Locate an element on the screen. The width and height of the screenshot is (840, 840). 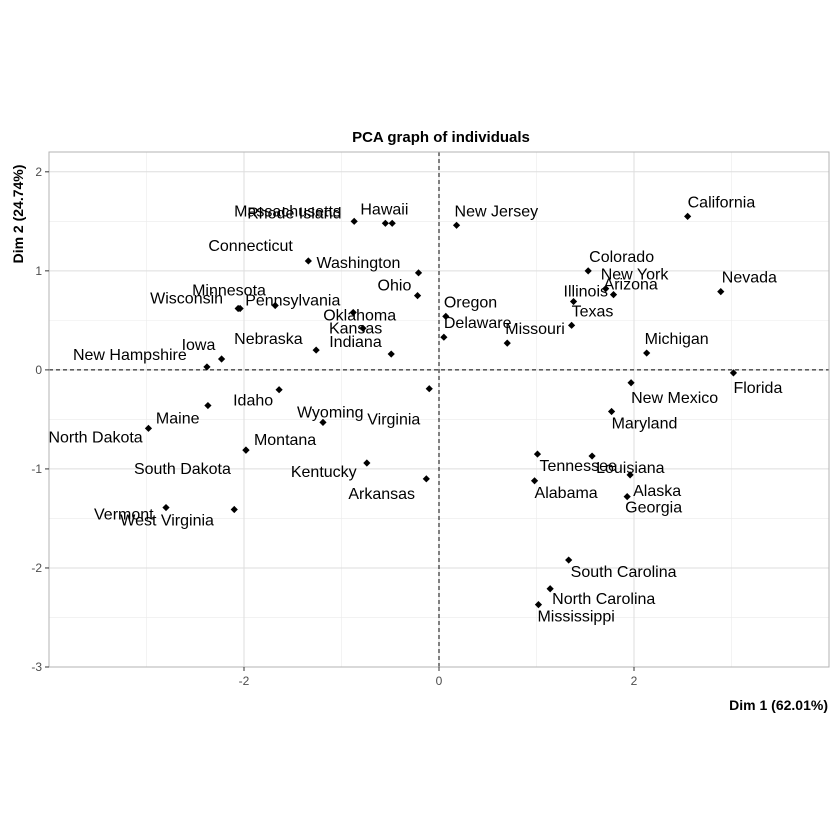
point-label: West Virginia is located at coordinates (167, 521).